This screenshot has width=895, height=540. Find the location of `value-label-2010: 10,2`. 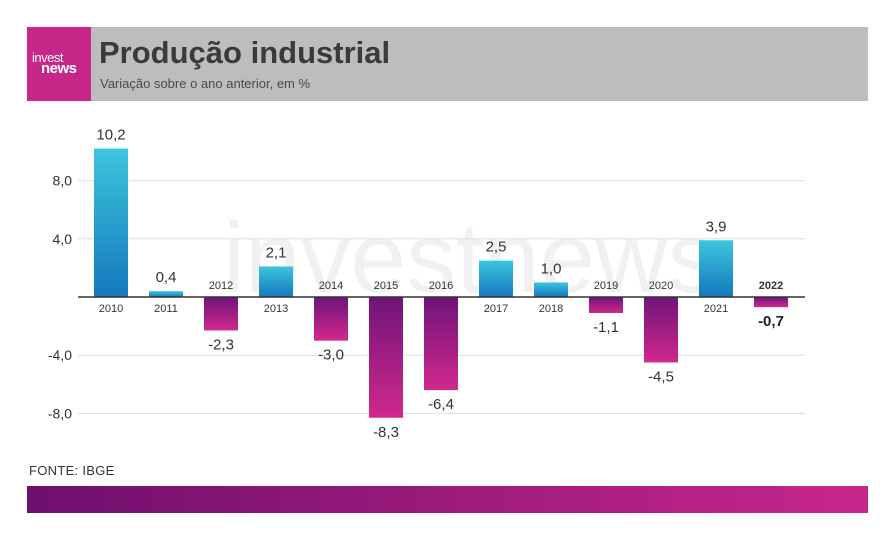

value-label-2010: 10,2 is located at coordinates (110, 135).